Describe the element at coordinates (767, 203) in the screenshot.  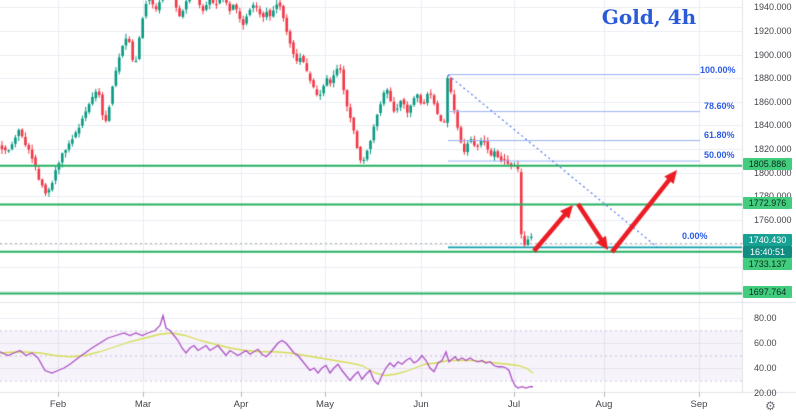
I see `price-badge-1772: 1772.976` at that location.